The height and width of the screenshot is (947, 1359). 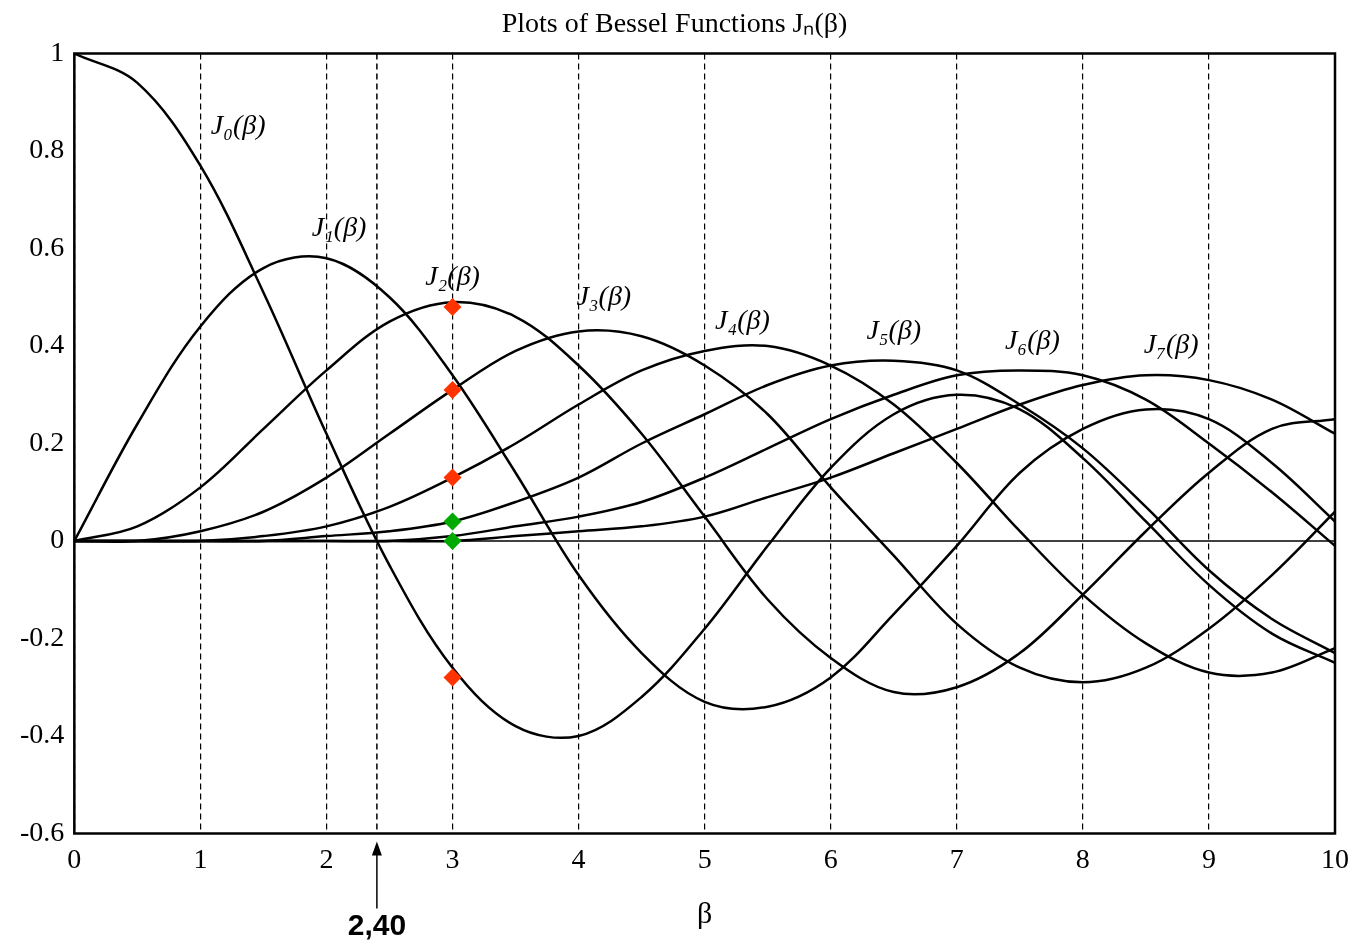 I want to click on series-label: J₅(β), so click(x=894, y=329).